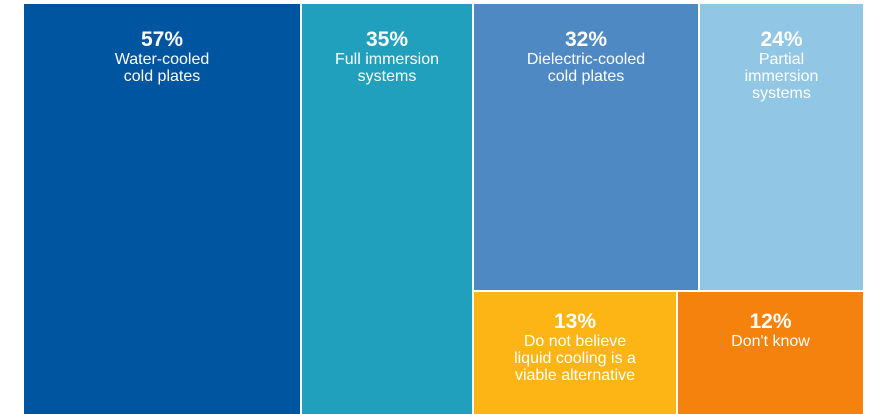 This screenshot has width=870, height=414. What do you see at coordinates (386, 68) in the screenshot?
I see `tile-category-label: Full immersion systems` at bounding box center [386, 68].